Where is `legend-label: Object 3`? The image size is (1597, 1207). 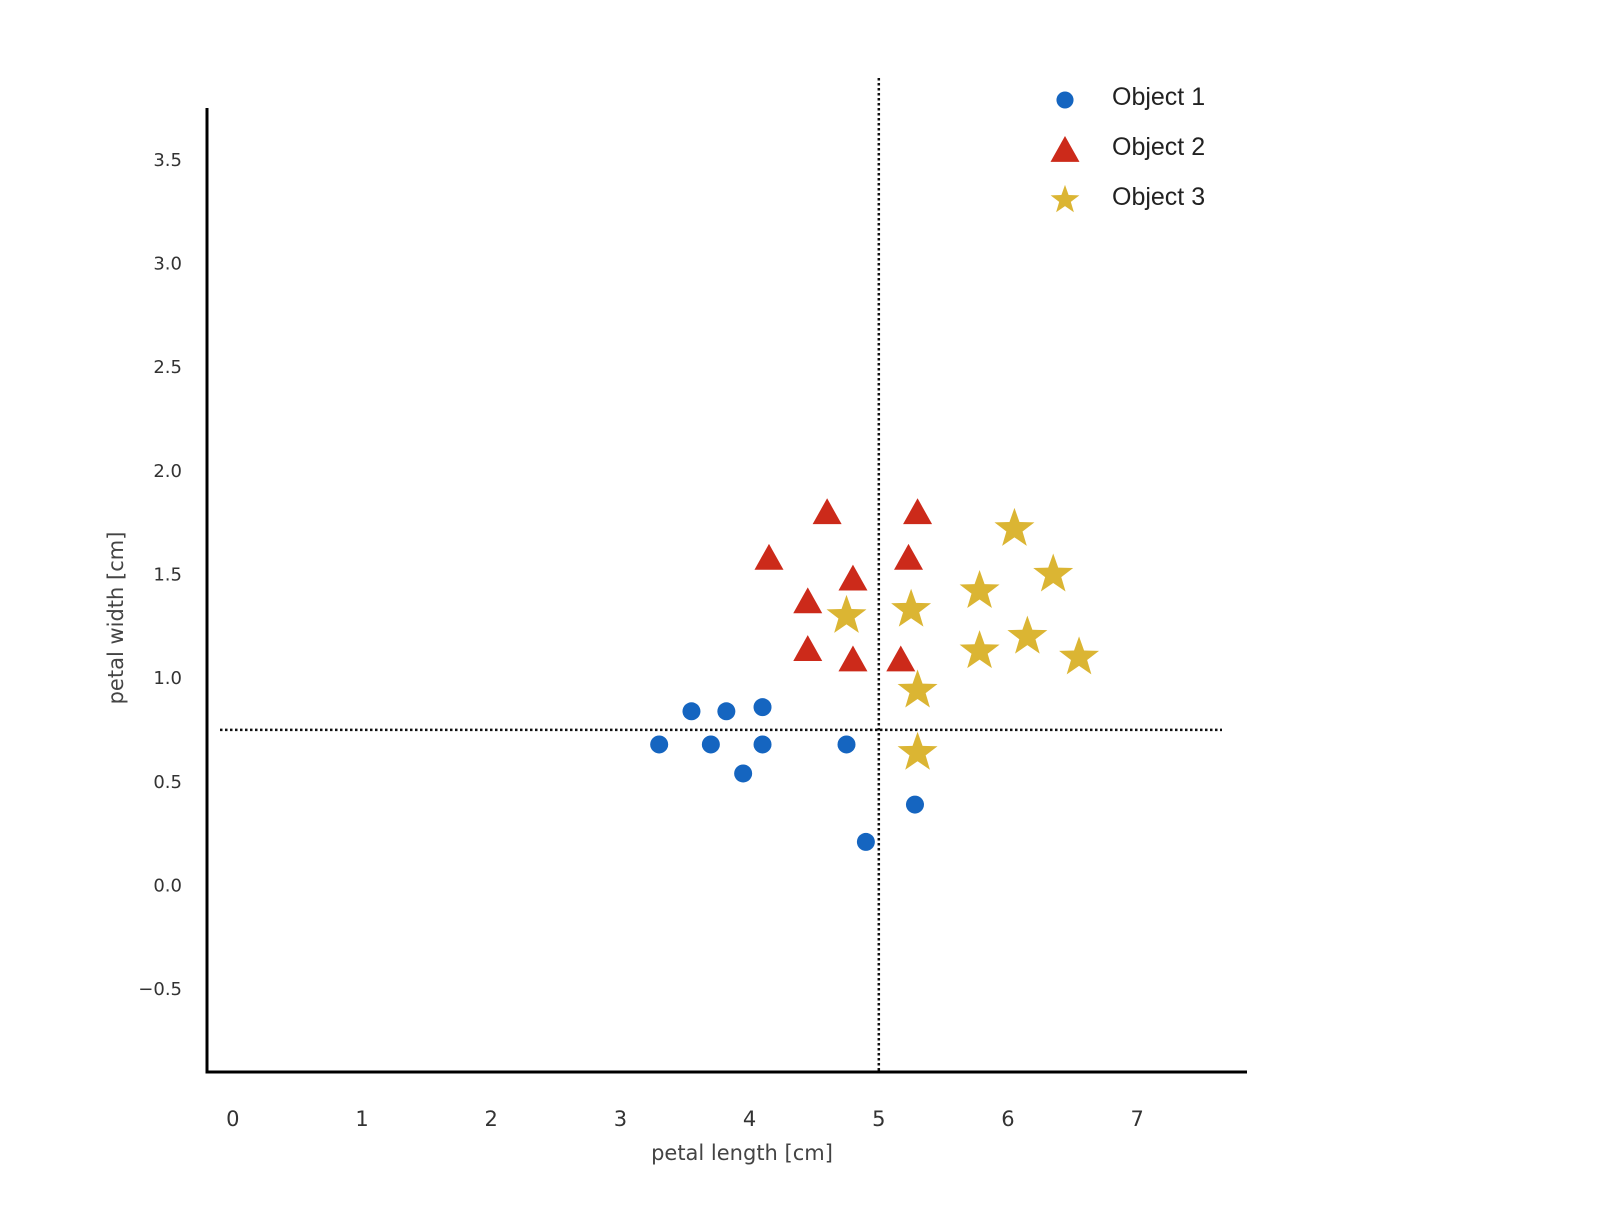 legend-label: Object 3 is located at coordinates (1158, 197).